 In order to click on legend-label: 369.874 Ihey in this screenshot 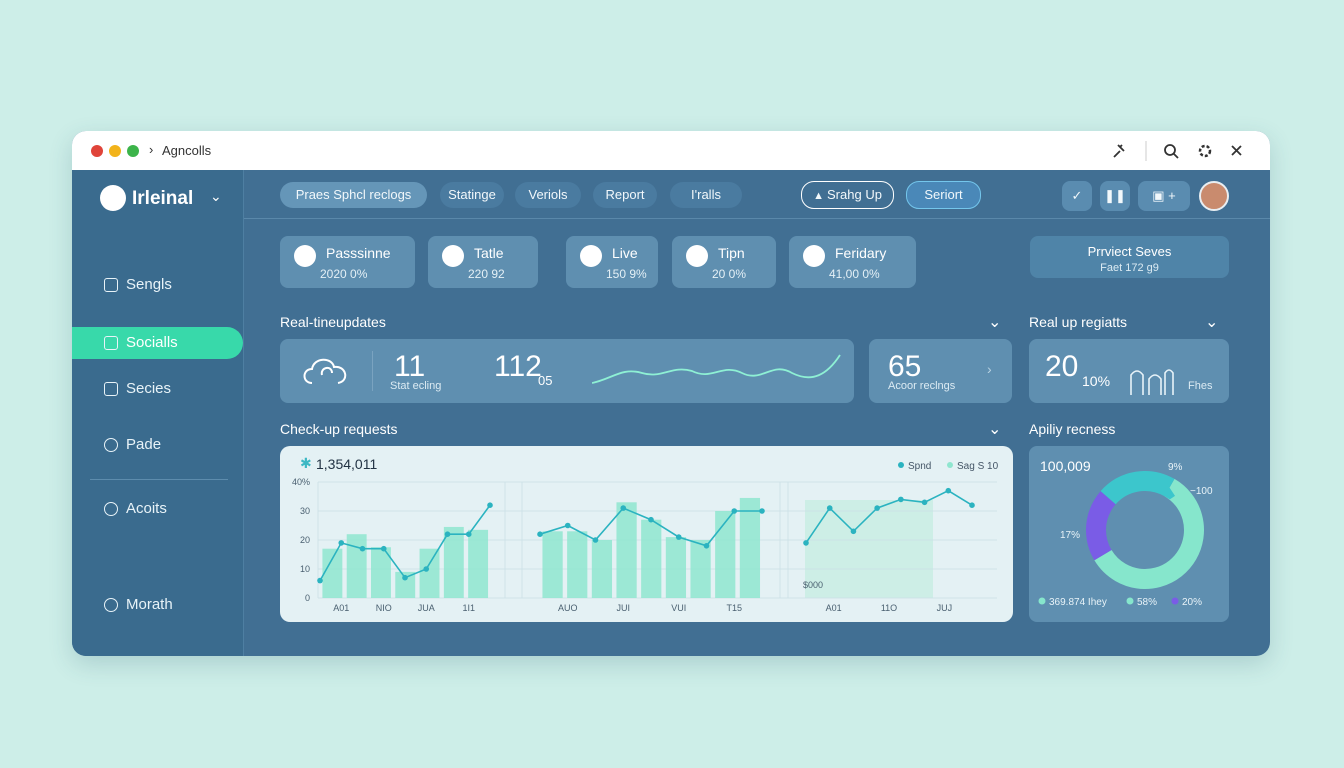, I will do `click(1078, 602)`.